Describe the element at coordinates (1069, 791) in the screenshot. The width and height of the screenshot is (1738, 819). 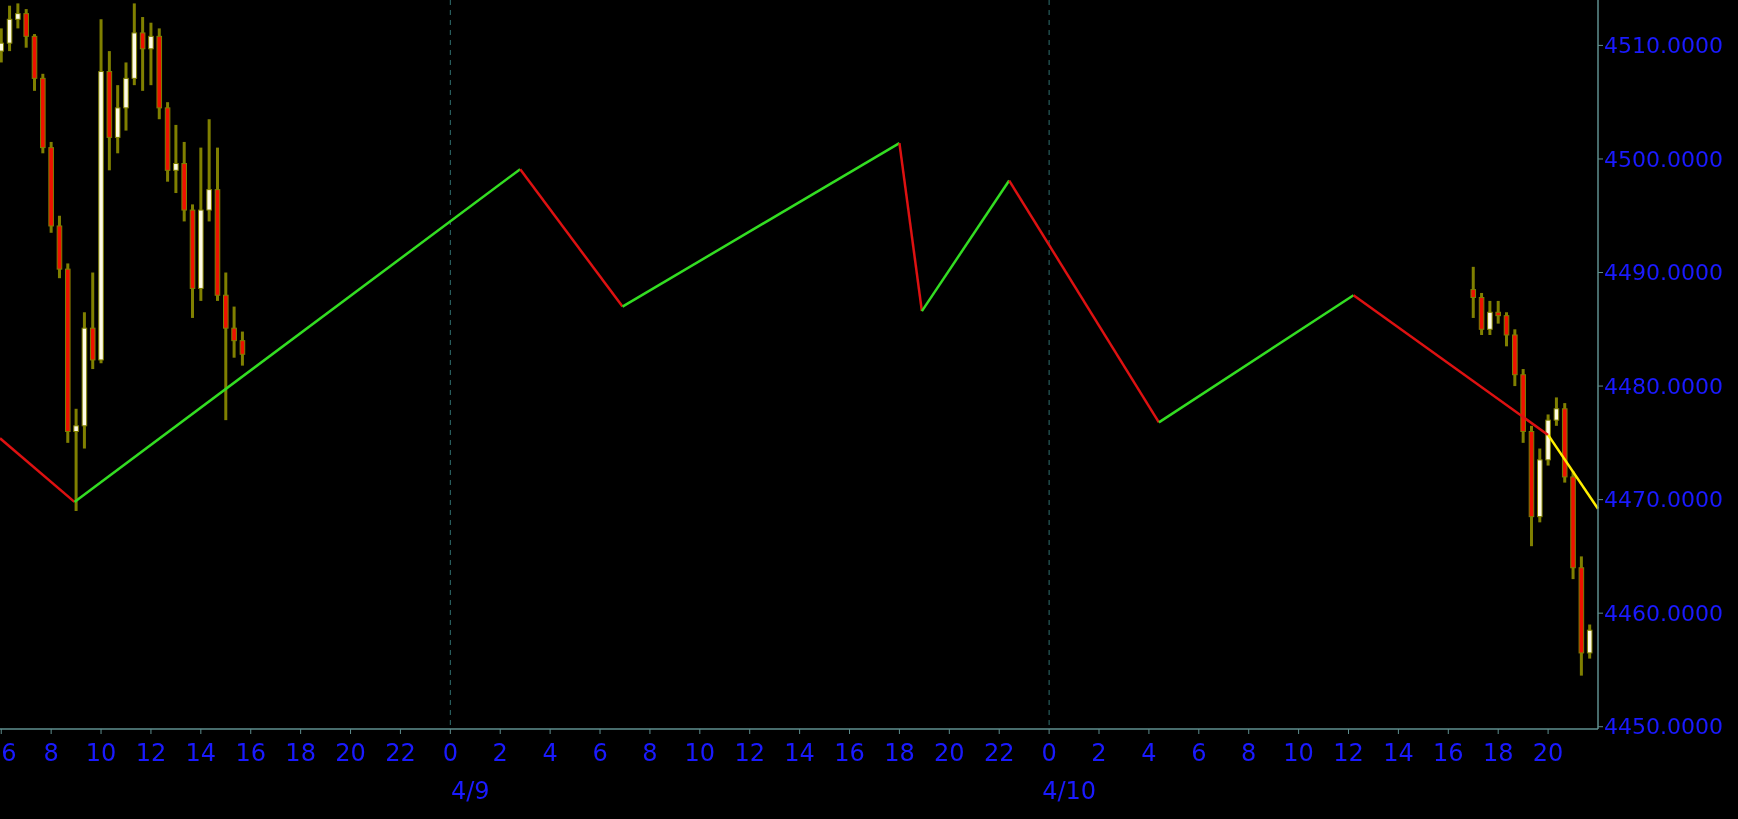
I see `ref-line-label: 4/10` at that location.